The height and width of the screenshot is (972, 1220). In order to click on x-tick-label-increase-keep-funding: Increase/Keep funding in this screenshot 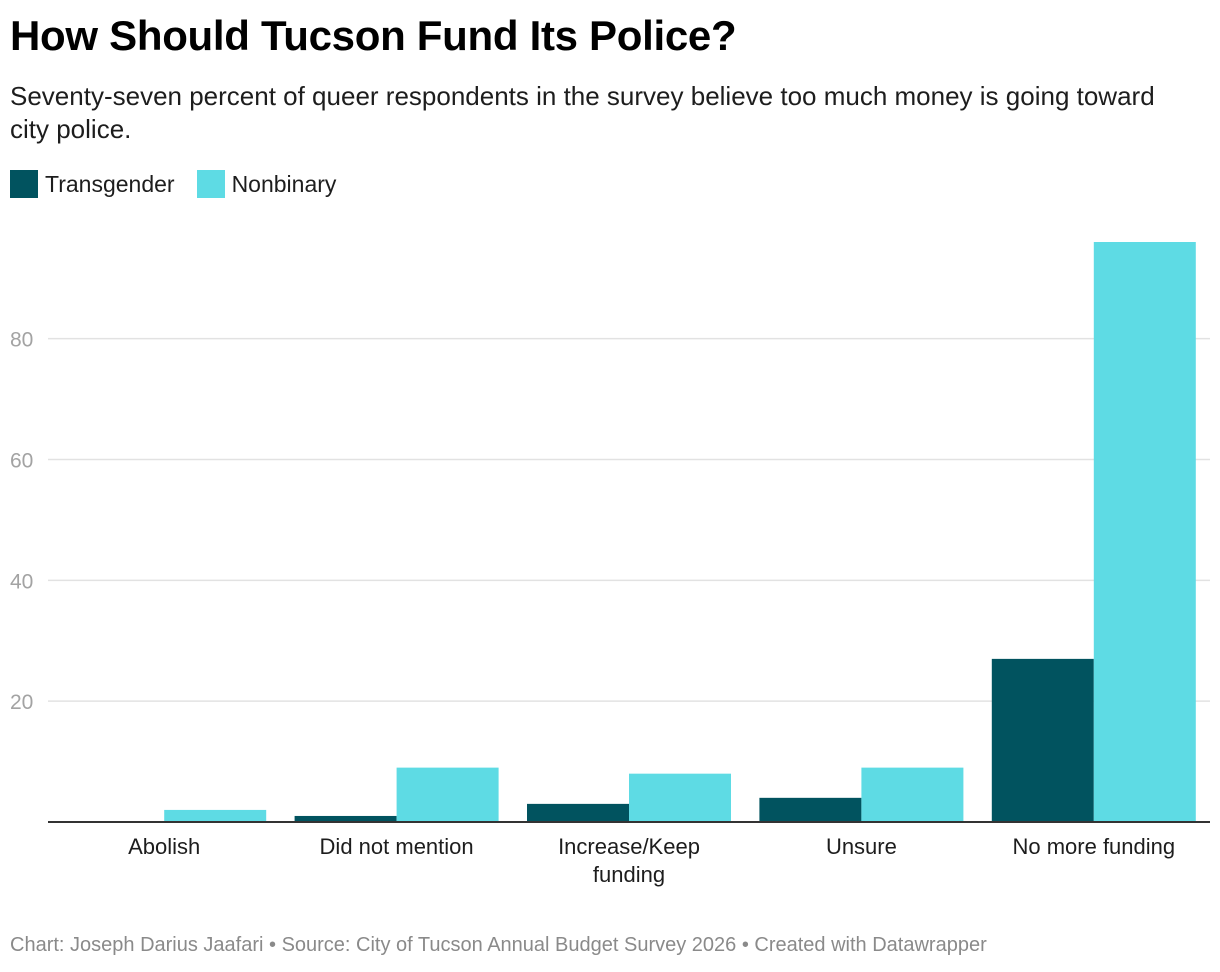, I will do `click(629, 860)`.